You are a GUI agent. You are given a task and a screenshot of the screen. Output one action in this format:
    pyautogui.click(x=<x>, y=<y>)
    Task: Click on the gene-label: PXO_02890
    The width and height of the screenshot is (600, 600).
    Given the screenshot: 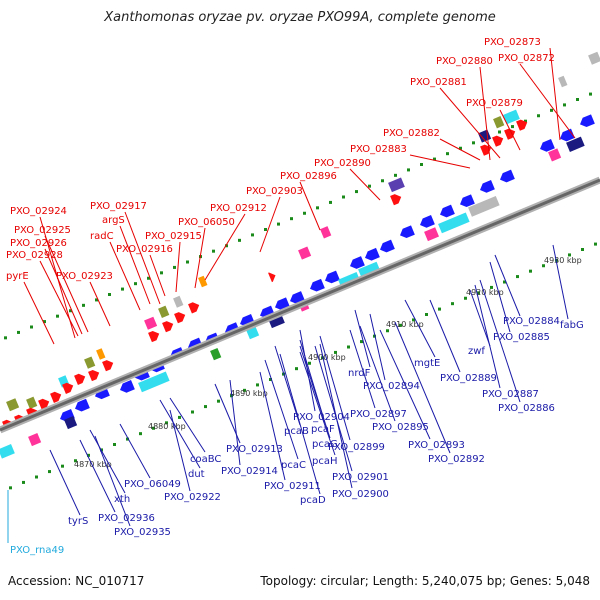 What is the action you would take?
    pyautogui.click(x=342, y=163)
    